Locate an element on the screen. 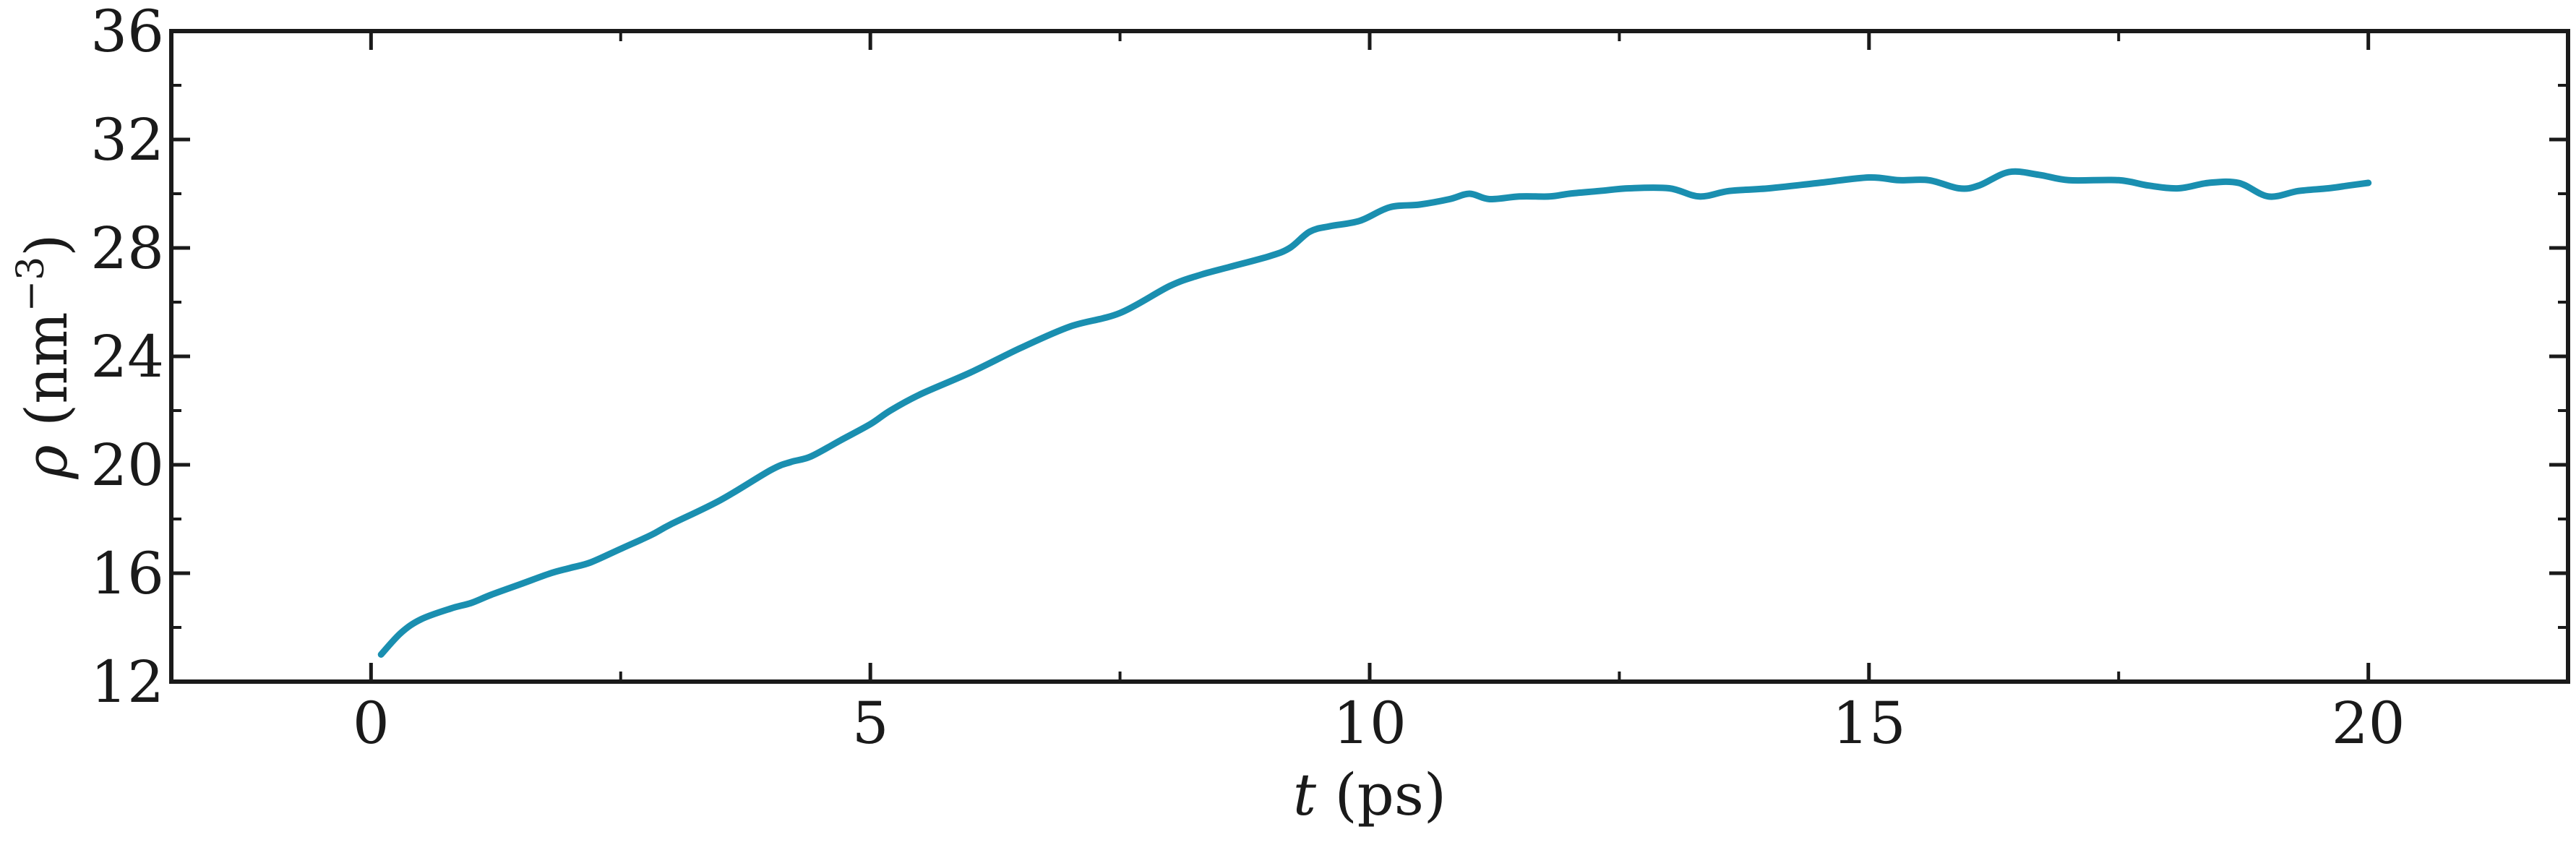  y-tick-label: 36 is located at coordinates (127, 32).